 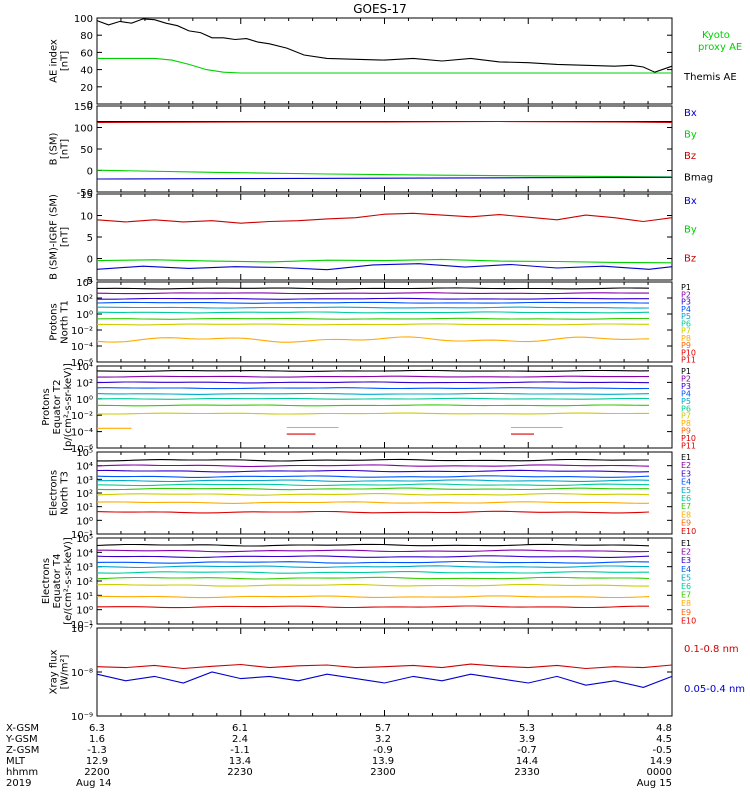 I want to click on legend-entry: E6, so click(x=686, y=498).